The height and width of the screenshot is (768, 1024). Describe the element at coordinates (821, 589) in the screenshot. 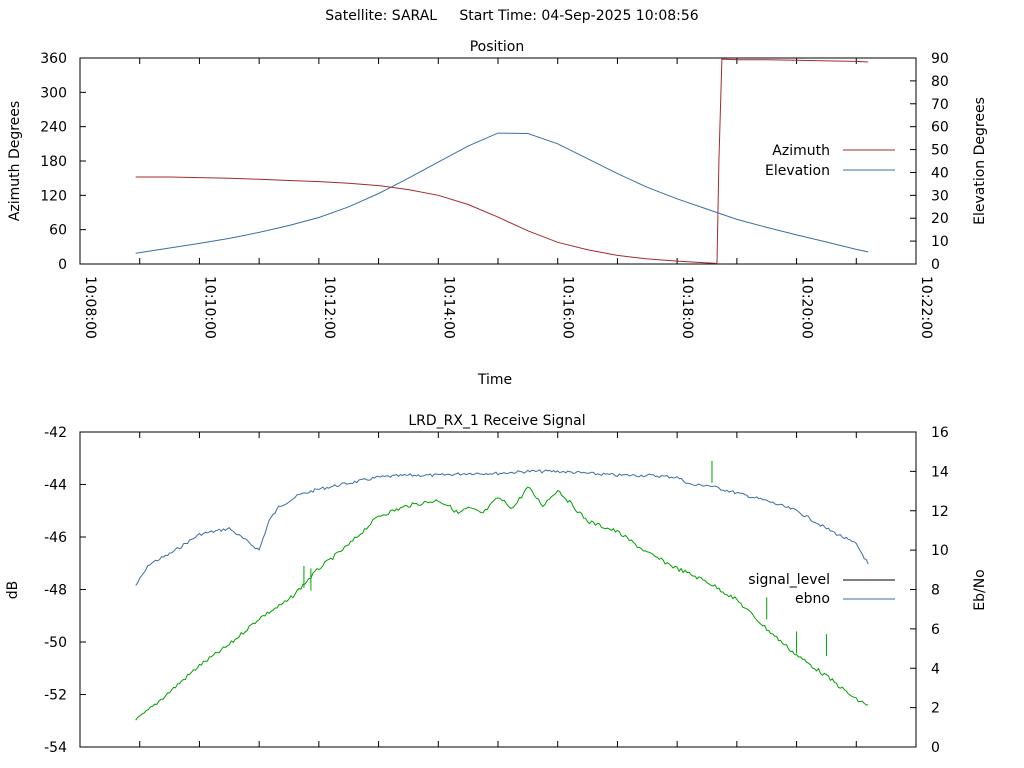

I see `receive-signal-legend: signal_level ebno` at that location.